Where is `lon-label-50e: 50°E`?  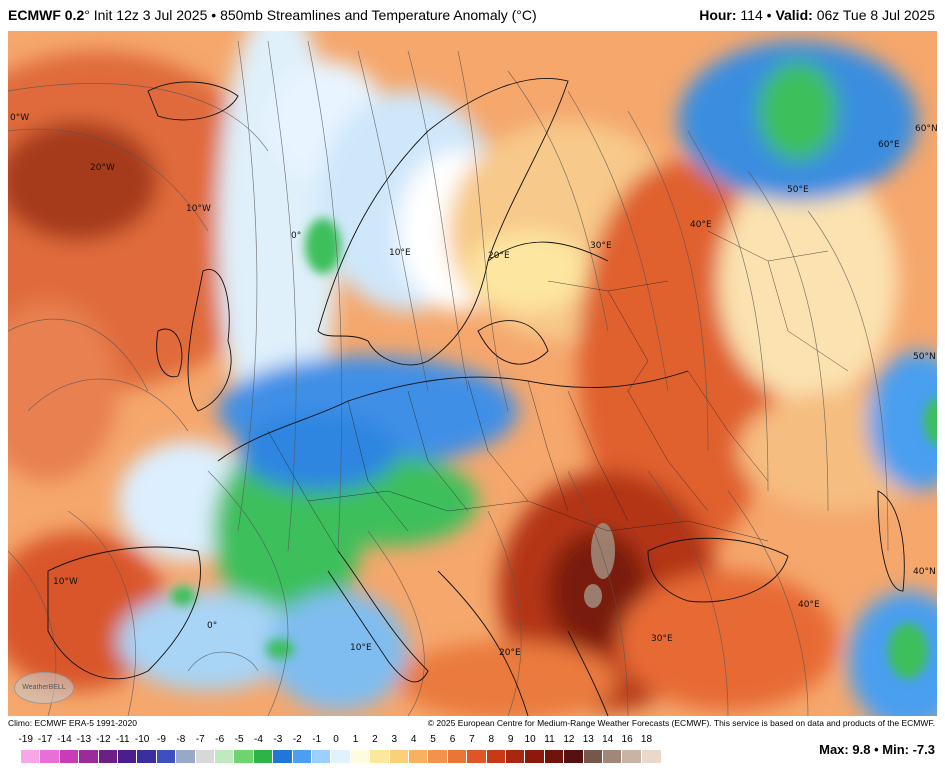 lon-label-50e: 50°E is located at coordinates (798, 190).